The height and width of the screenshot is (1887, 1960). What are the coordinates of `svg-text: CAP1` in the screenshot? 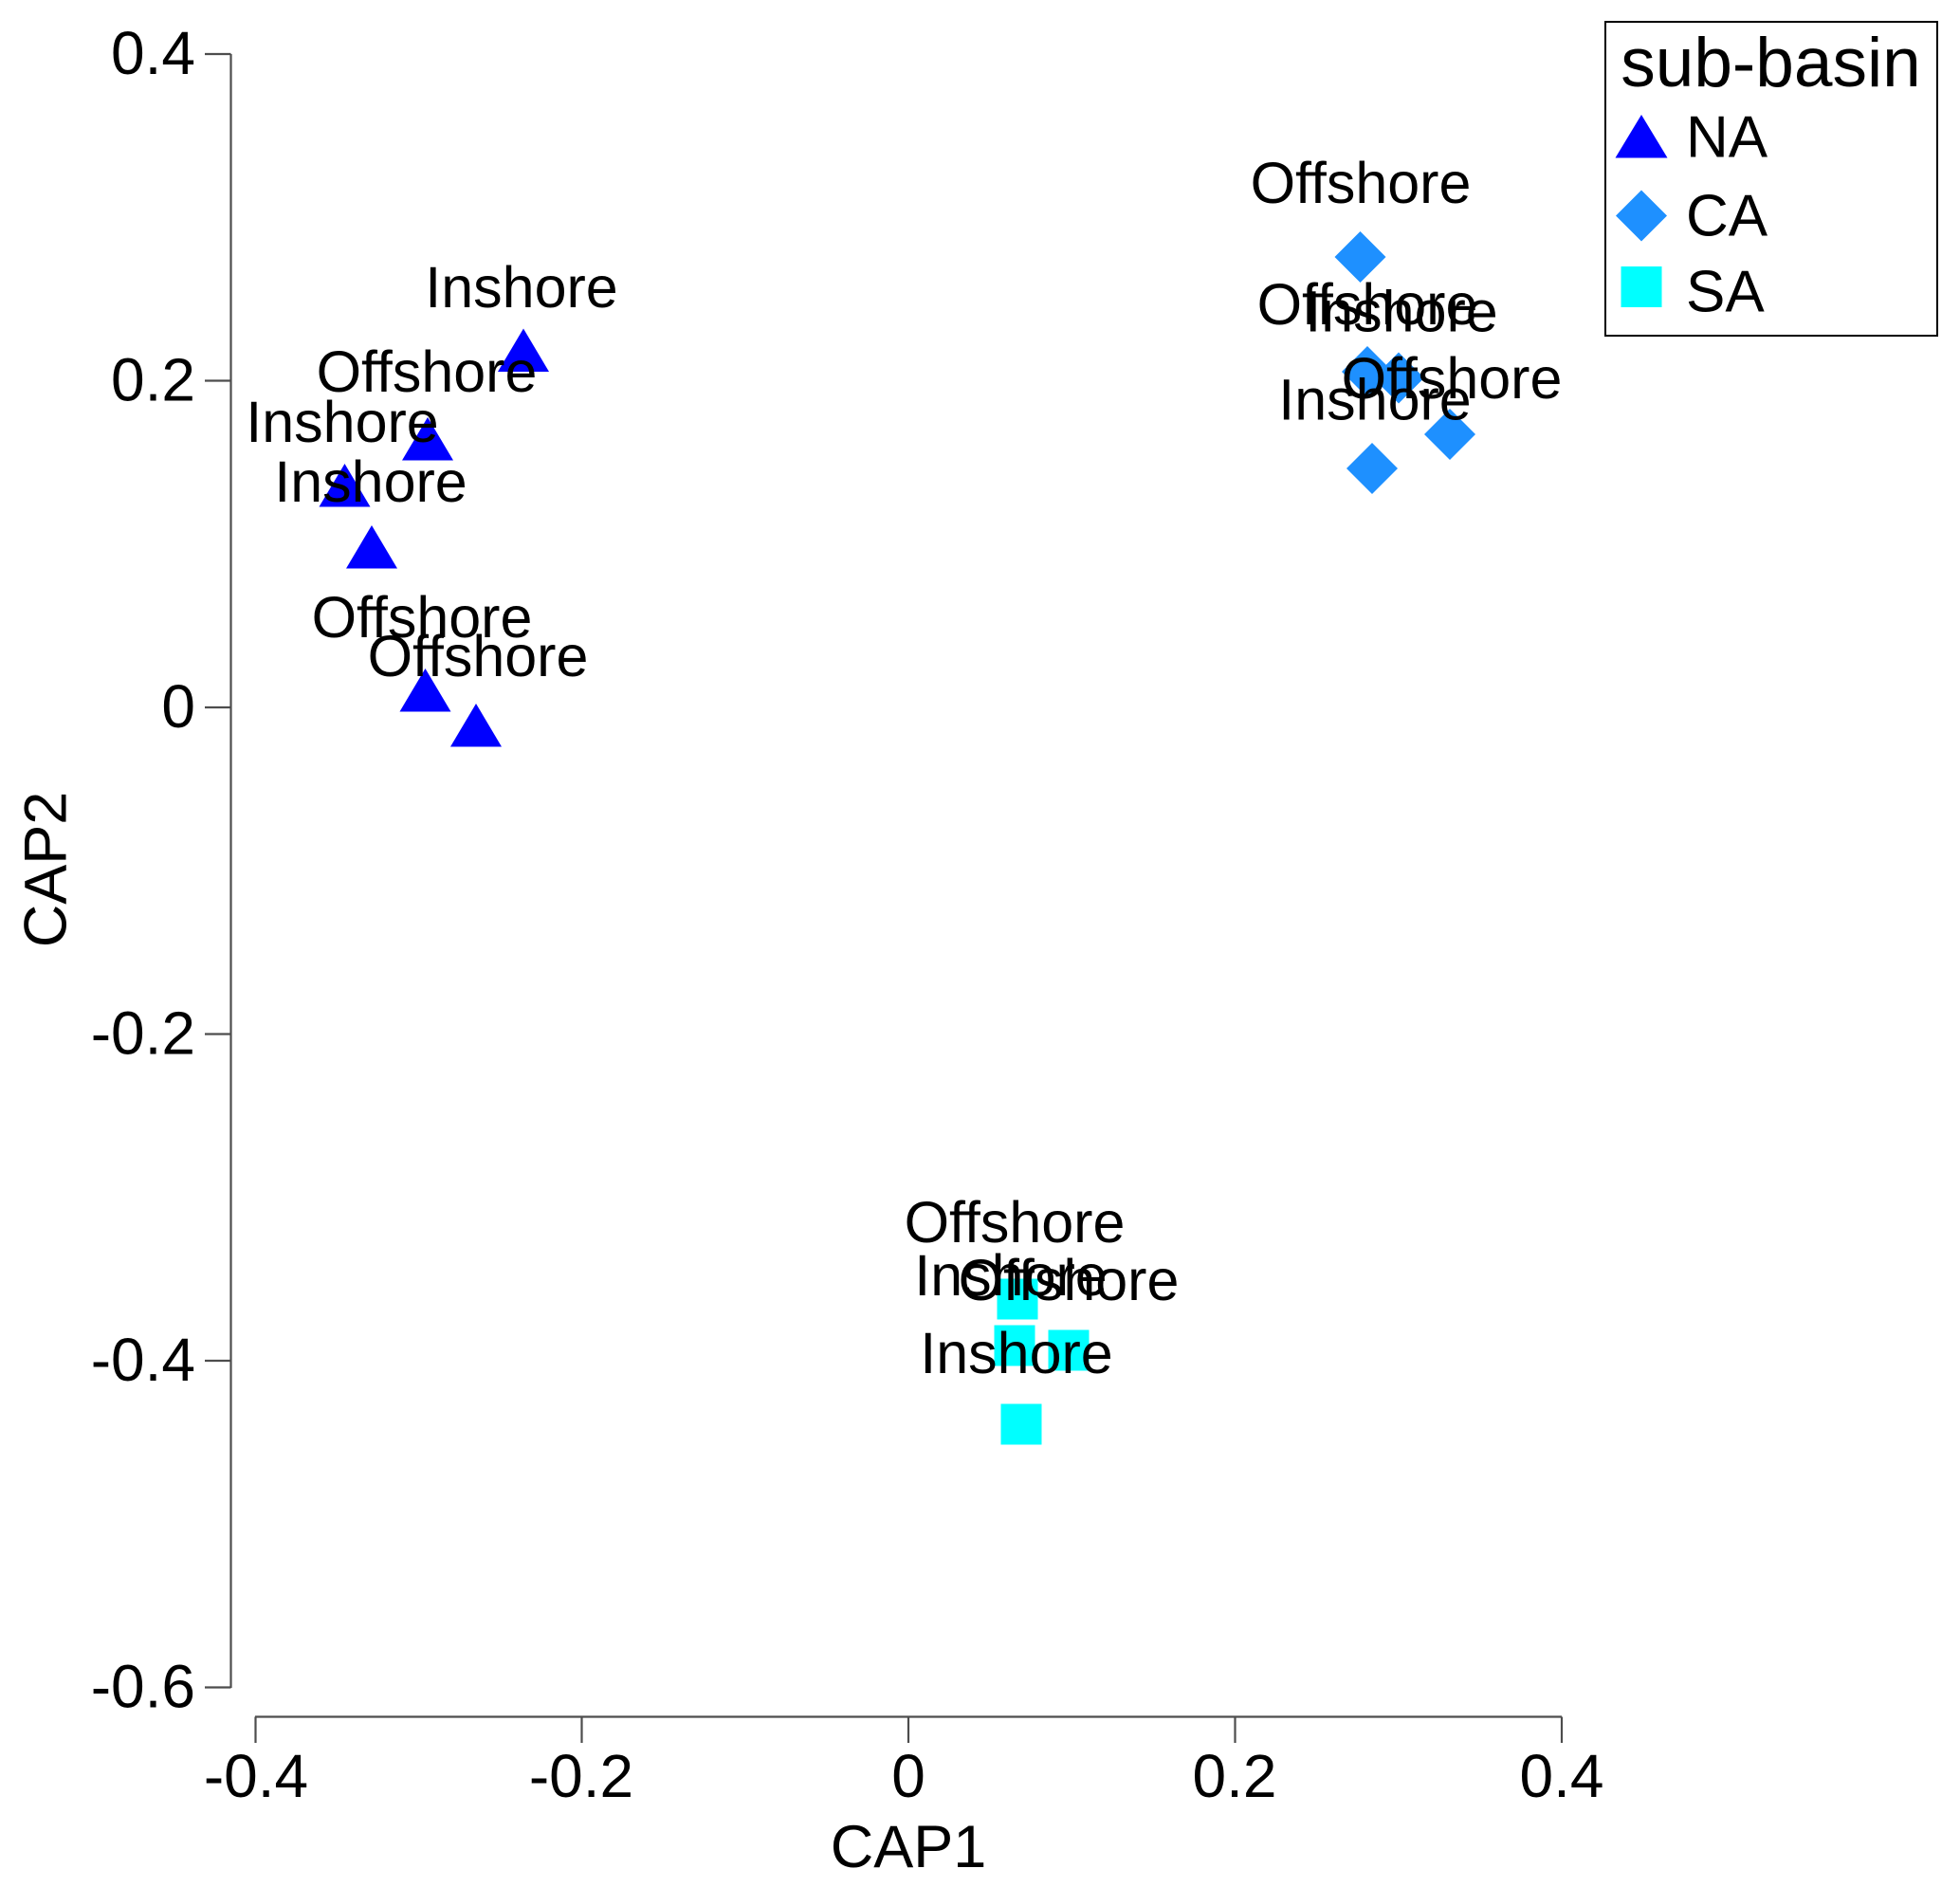 It's located at (909, 1847).